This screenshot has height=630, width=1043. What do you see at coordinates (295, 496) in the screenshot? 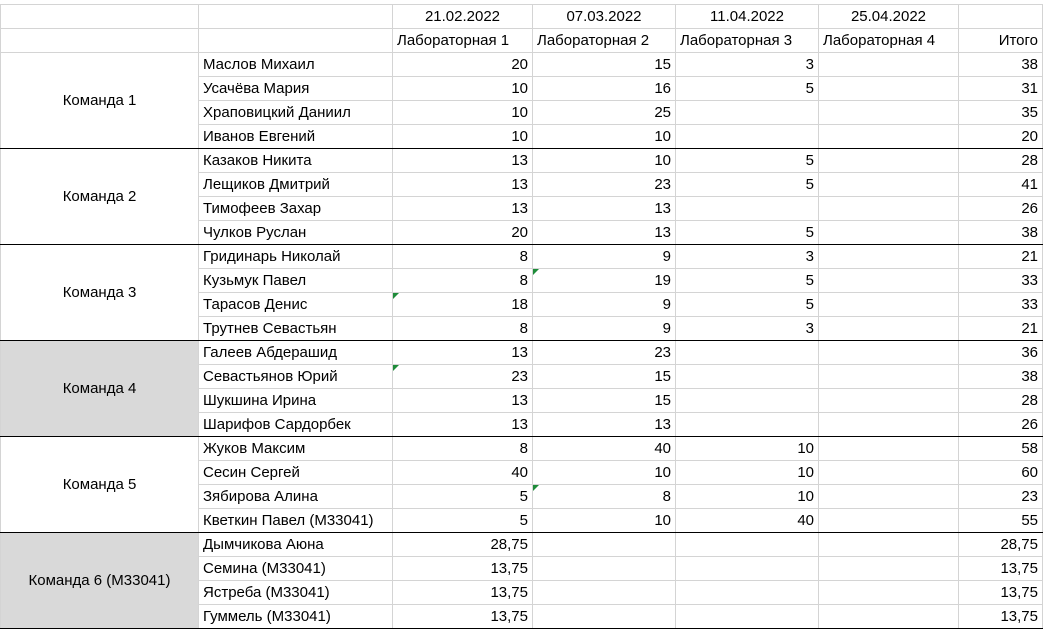
I see `student-name-cell: Зябирова Алина` at bounding box center [295, 496].